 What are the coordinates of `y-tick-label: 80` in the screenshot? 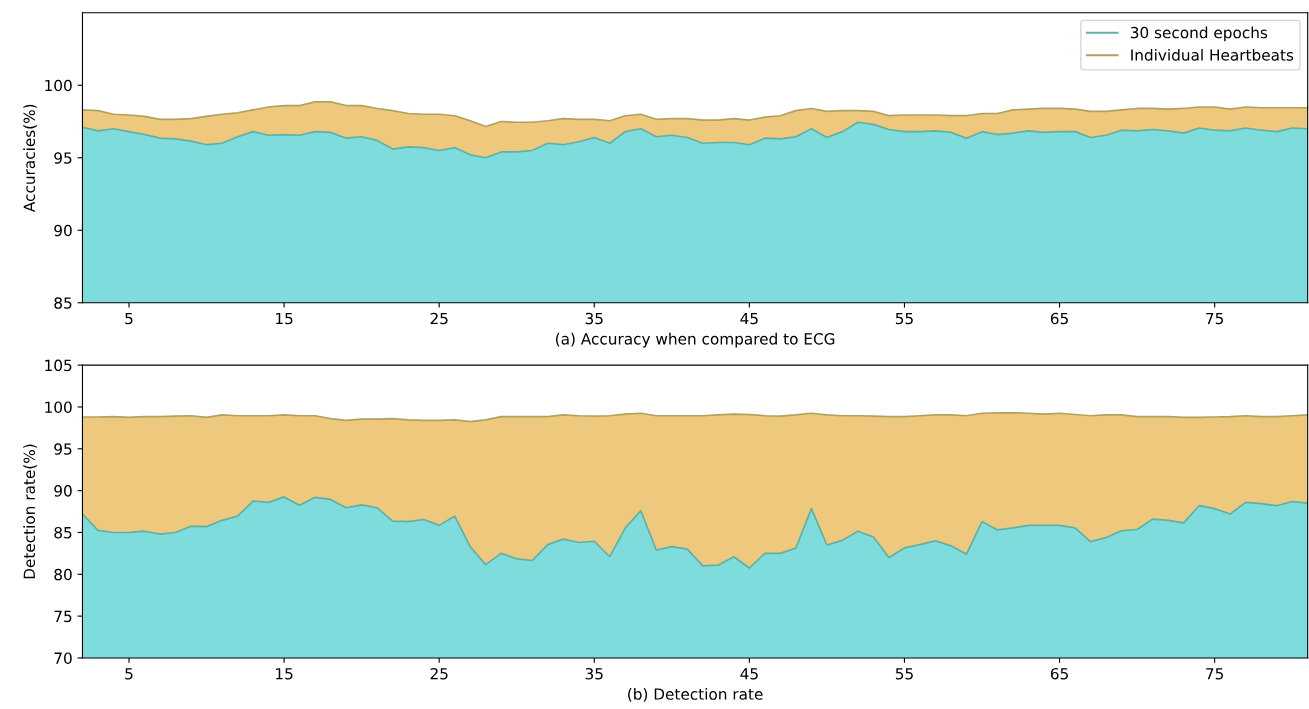 It's located at (63, 574).